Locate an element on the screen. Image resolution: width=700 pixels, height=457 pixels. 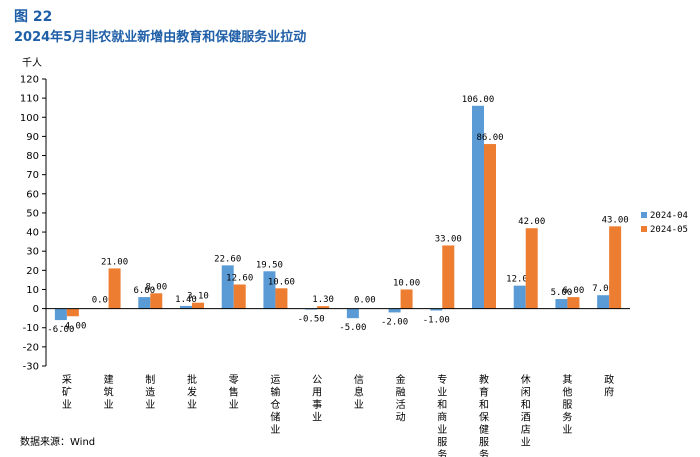
data-label: 12.60 is located at coordinates (239, 278).